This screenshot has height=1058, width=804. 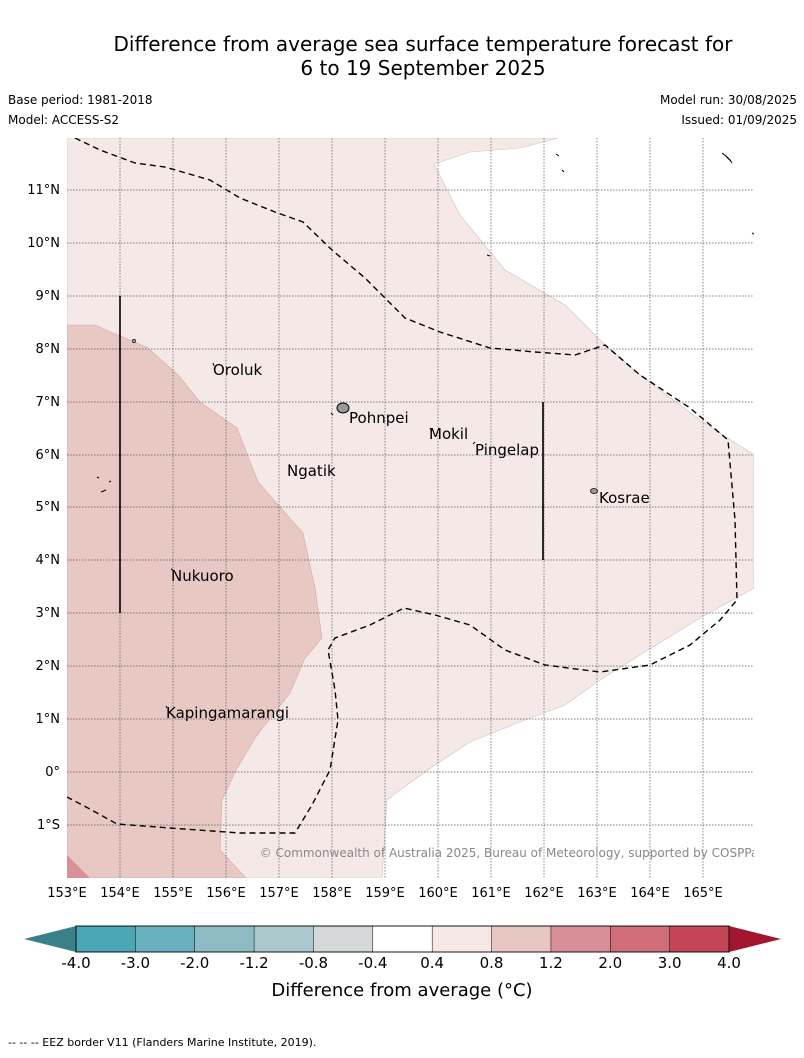 I want to click on lon-tick-label: 162°E, so click(x=544, y=893).